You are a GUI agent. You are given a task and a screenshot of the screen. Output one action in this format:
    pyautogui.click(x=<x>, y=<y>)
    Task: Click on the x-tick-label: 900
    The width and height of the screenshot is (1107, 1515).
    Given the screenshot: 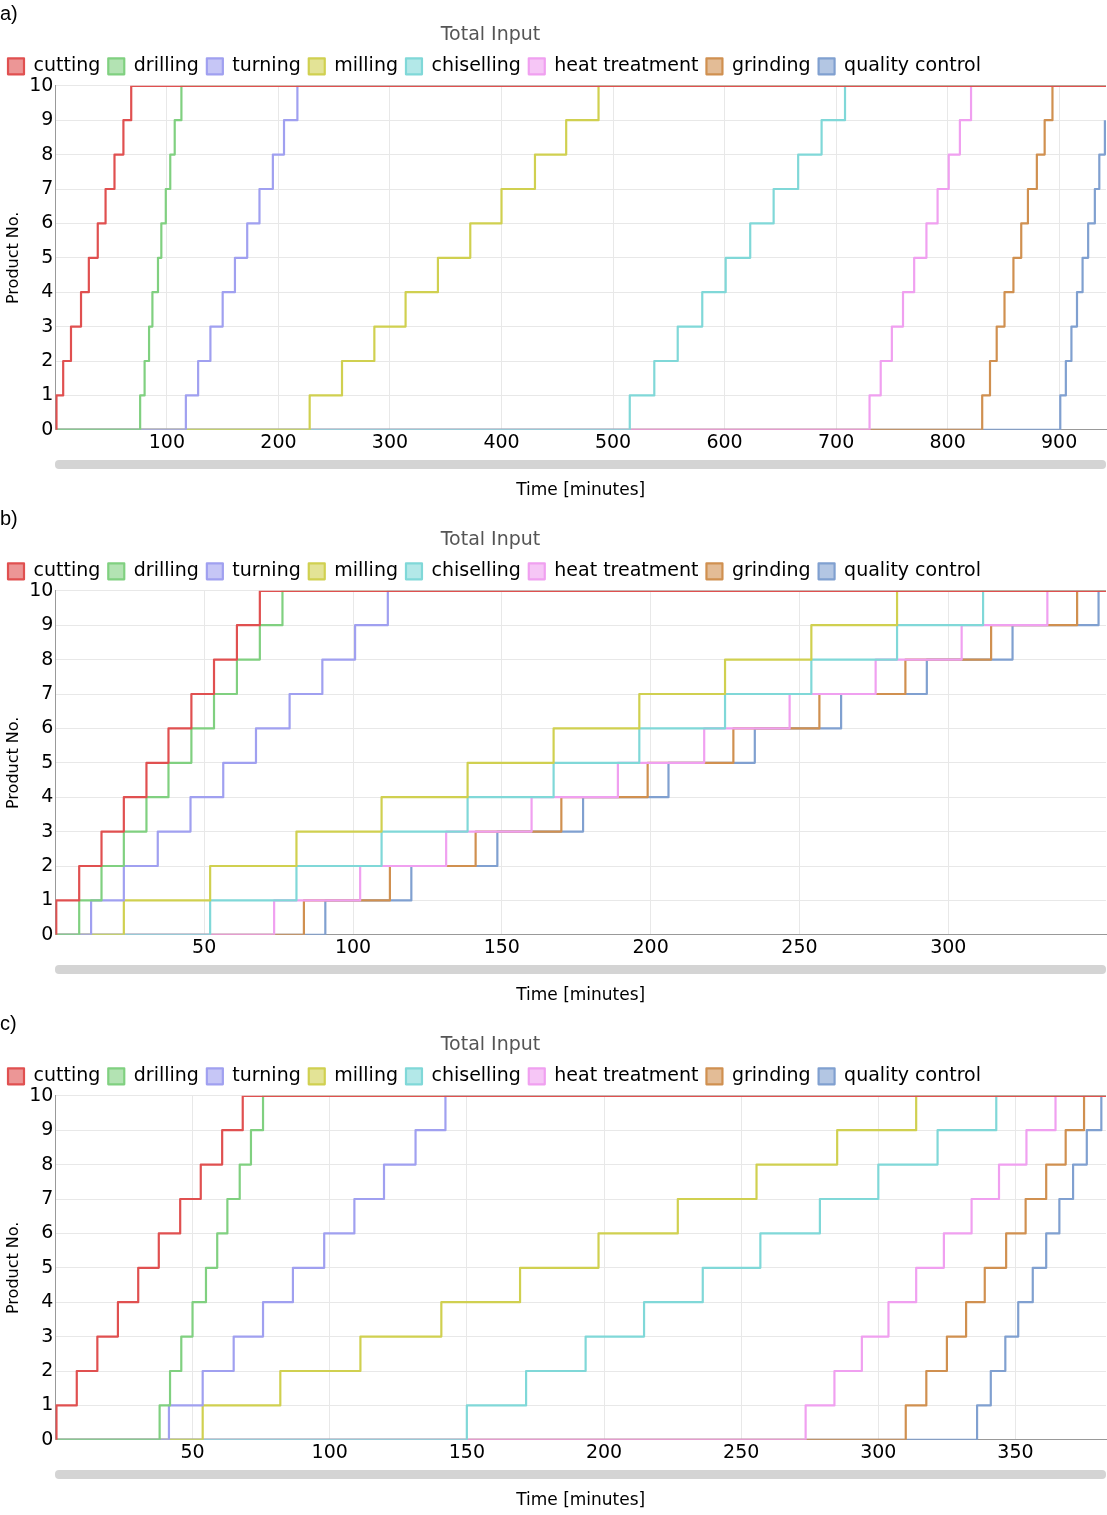 What is the action you would take?
    pyautogui.click(x=1059, y=441)
    